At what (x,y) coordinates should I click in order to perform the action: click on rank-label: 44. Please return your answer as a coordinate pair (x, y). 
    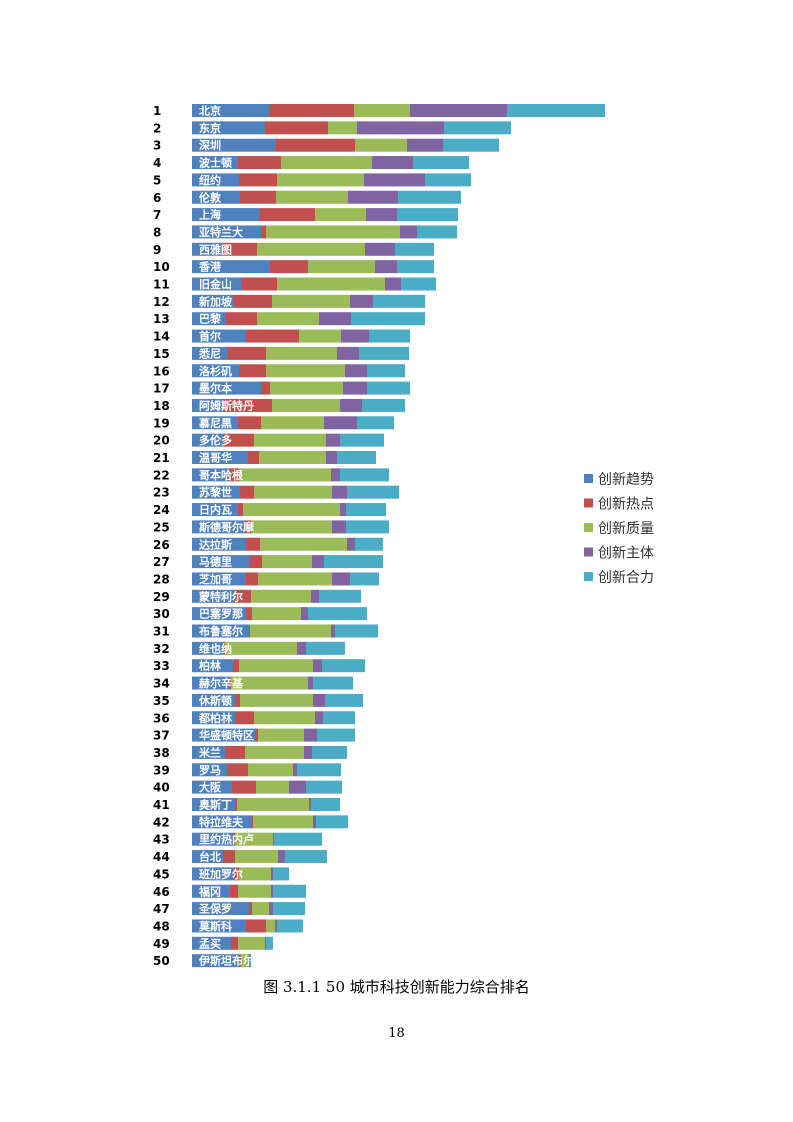
    Looking at the image, I should click on (161, 857).